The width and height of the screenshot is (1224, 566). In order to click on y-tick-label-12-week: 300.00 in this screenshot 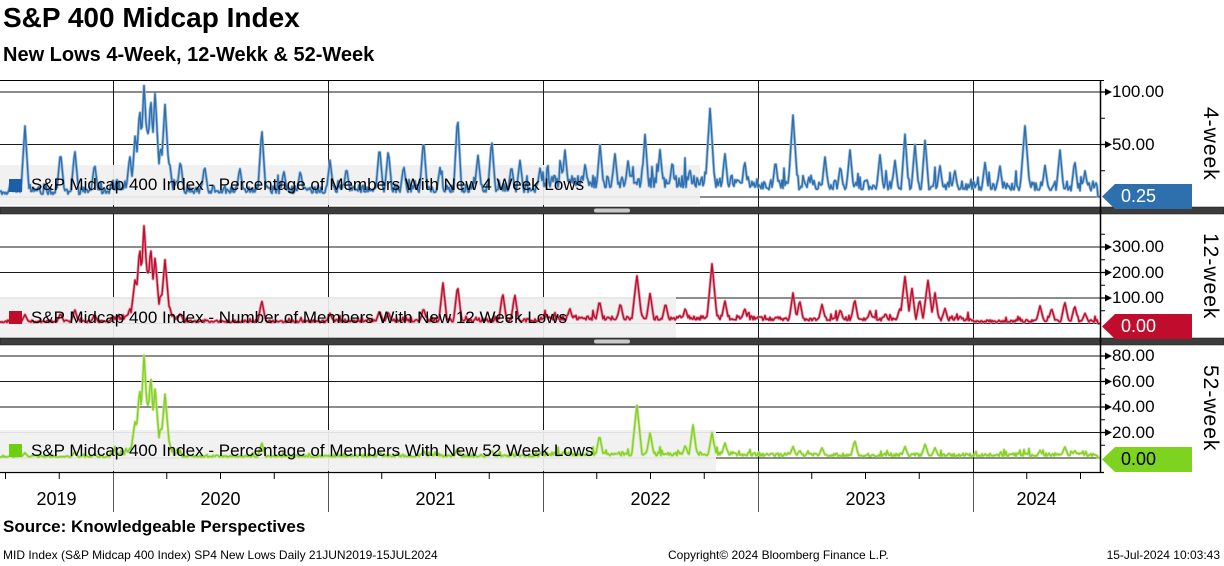, I will do `click(1138, 246)`.